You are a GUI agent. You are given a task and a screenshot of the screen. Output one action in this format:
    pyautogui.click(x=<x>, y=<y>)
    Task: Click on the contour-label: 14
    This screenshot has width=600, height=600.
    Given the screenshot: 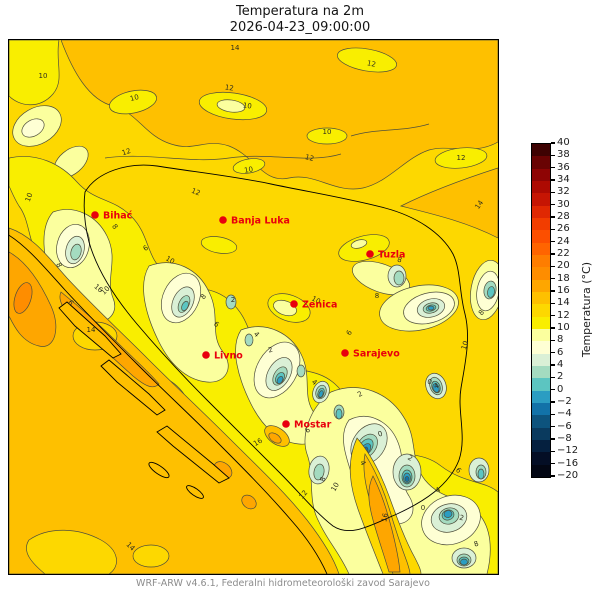 What is the action you would take?
    pyautogui.click(x=91, y=330)
    